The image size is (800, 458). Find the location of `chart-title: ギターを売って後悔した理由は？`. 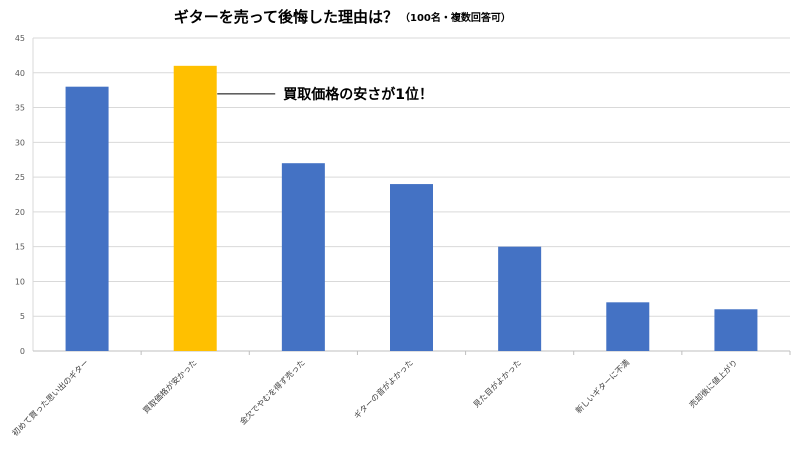

chart-title: ギターを売って後悔した理由は？ is located at coordinates (286, 17).